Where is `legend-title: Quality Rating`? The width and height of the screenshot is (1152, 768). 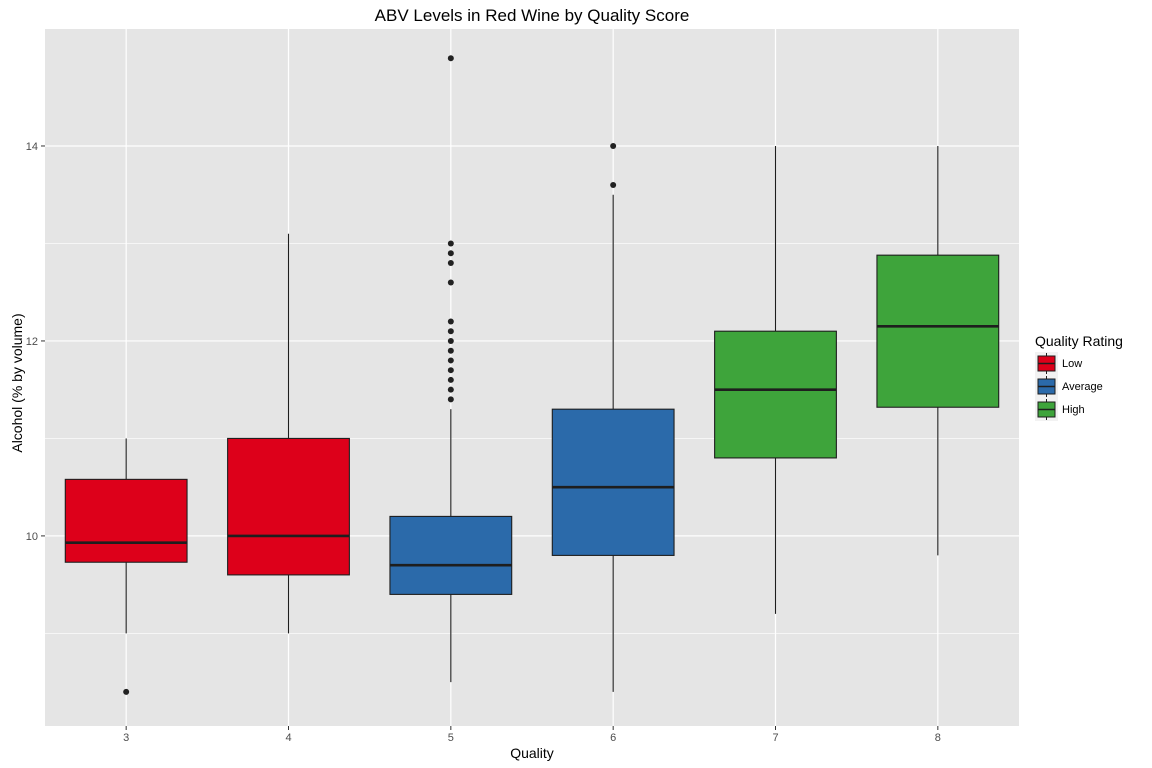 legend-title: Quality Rating is located at coordinates (1079, 341).